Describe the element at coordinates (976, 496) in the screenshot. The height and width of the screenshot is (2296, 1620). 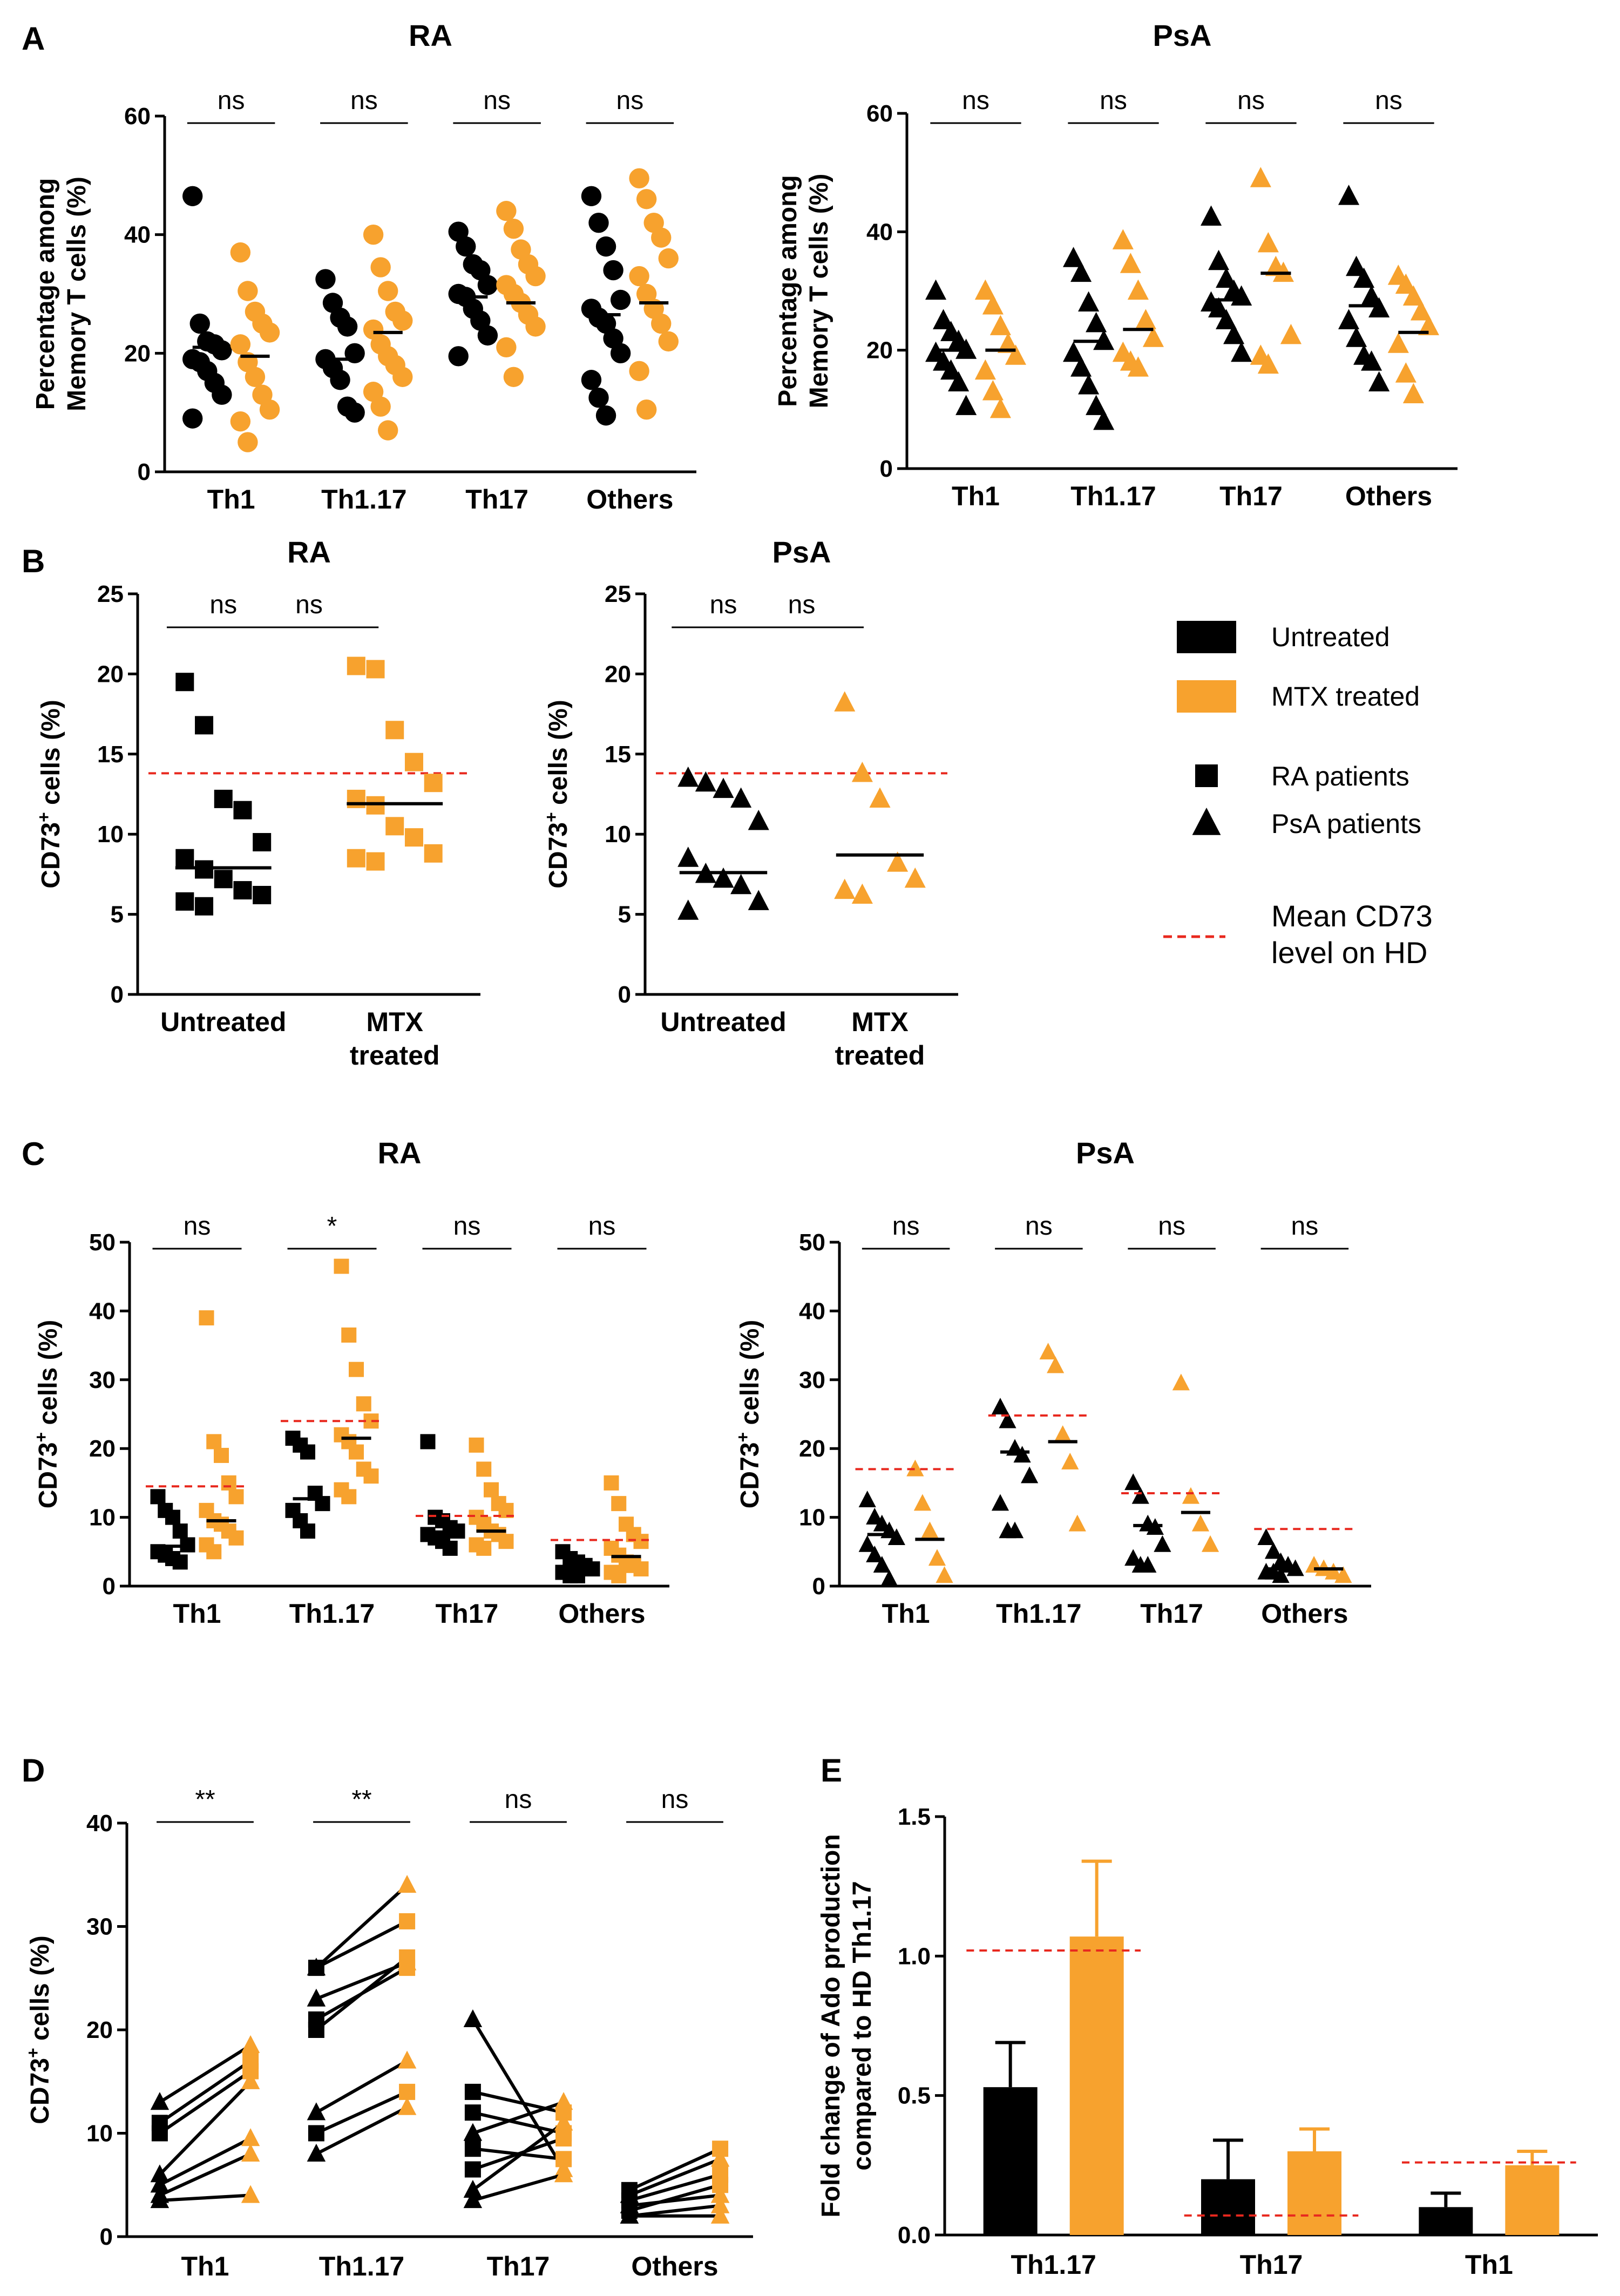
I see `A-PsA-x-tick-label: Th1` at that location.